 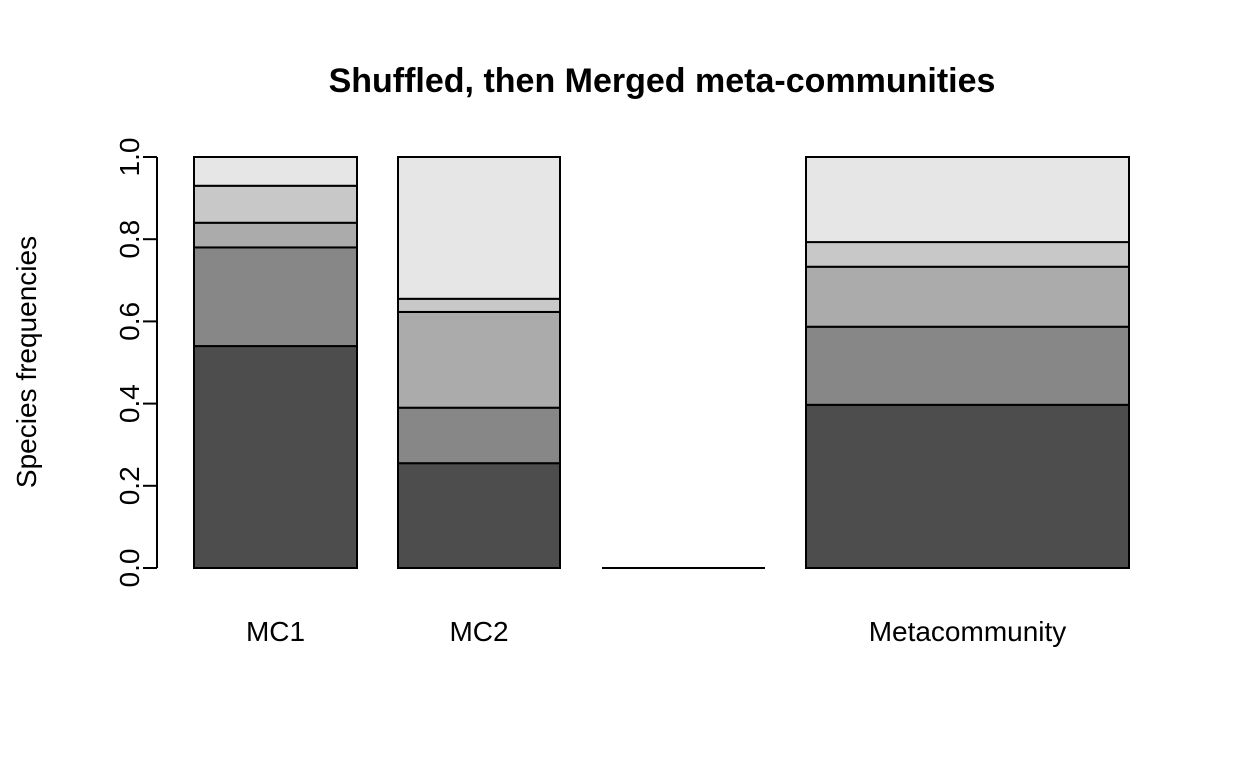 What do you see at coordinates (129, 403) in the screenshot?
I see `y-tick-label: 0.4` at bounding box center [129, 403].